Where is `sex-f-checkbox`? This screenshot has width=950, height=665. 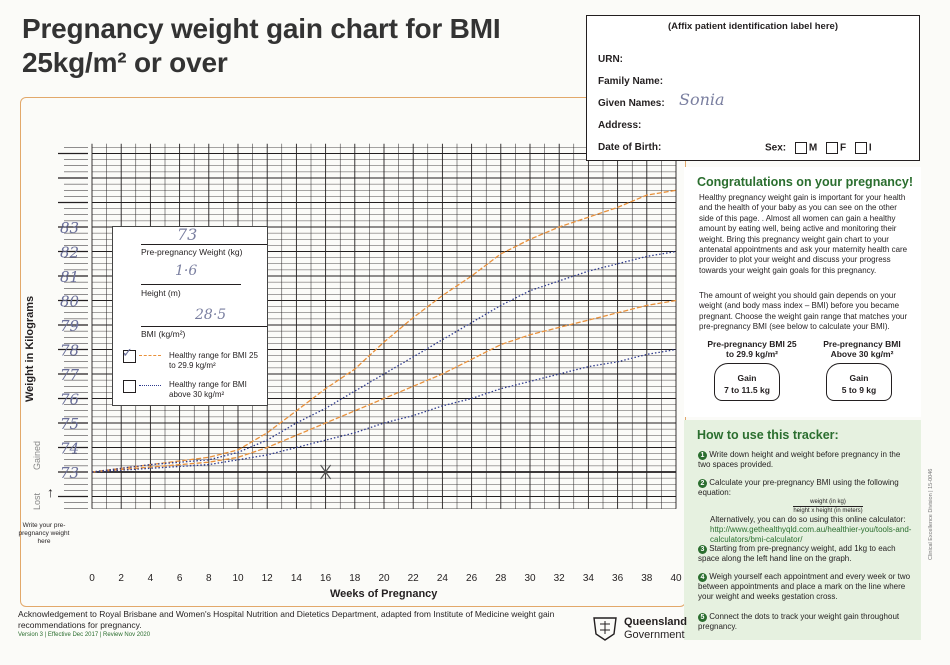
sex-f-checkbox is located at coordinates (832, 148).